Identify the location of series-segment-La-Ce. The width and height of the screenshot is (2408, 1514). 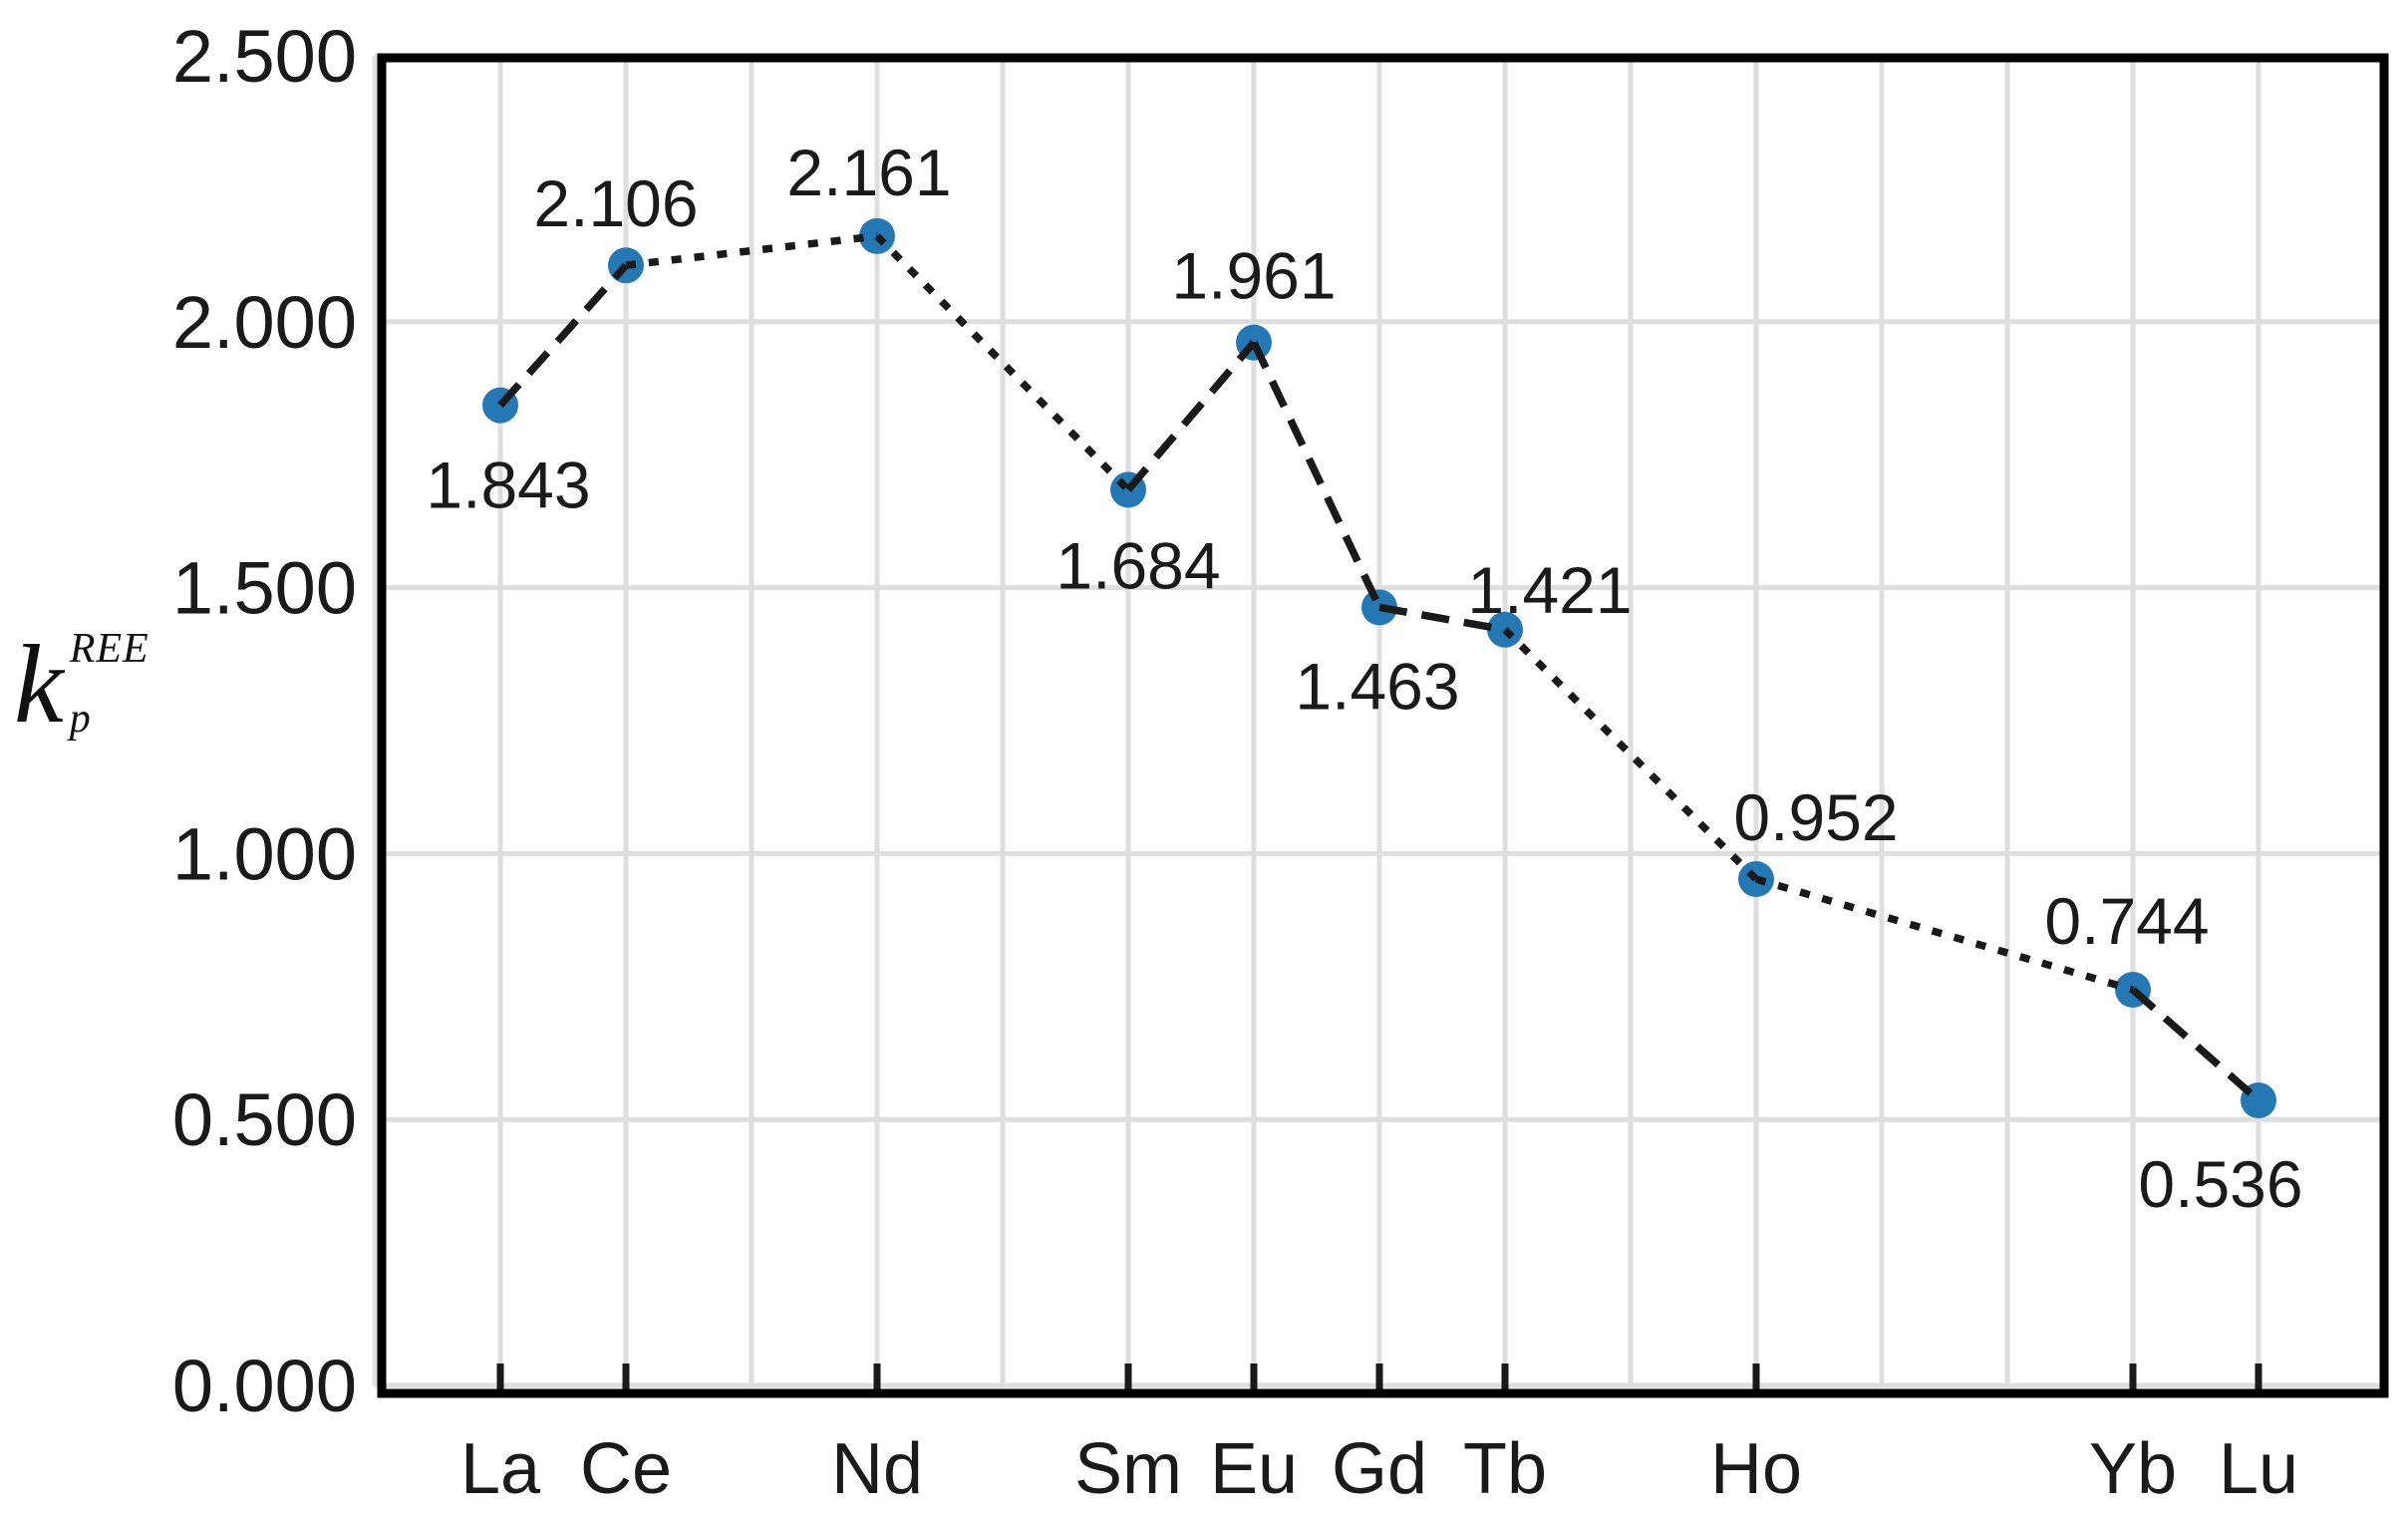
(563, 335).